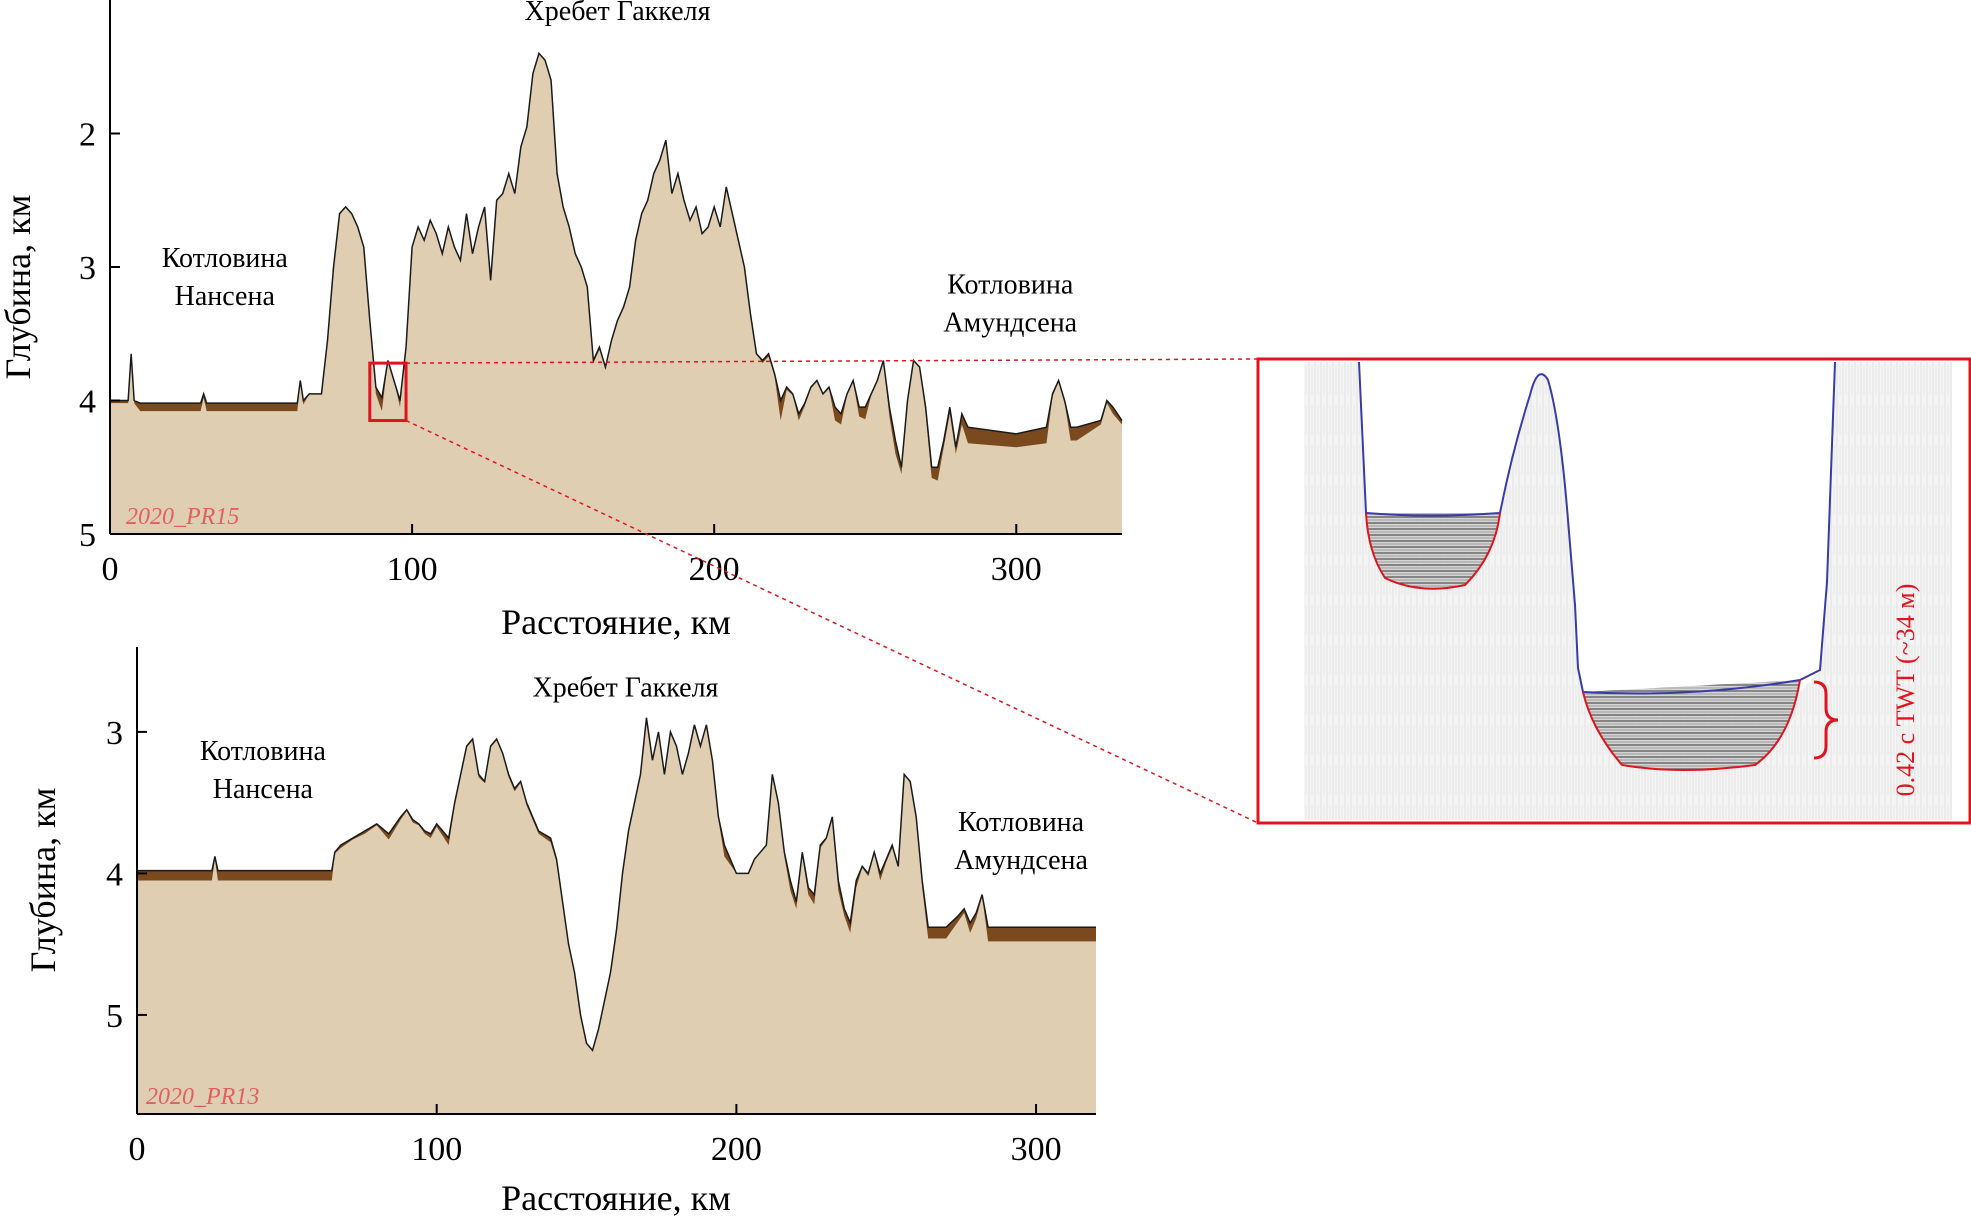 The width and height of the screenshot is (1971, 1225). I want to click on sediment-base-right, so click(1691, 725).